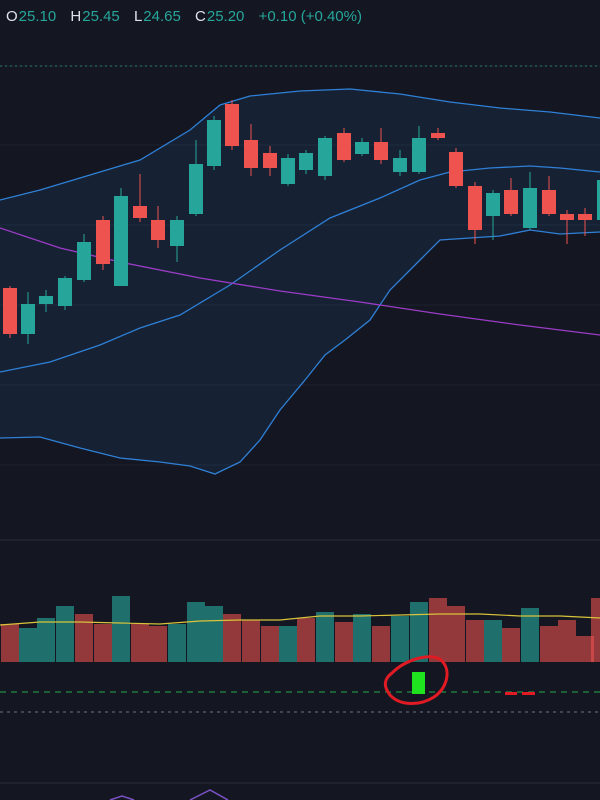  I want to click on signal-box, so click(418, 683).